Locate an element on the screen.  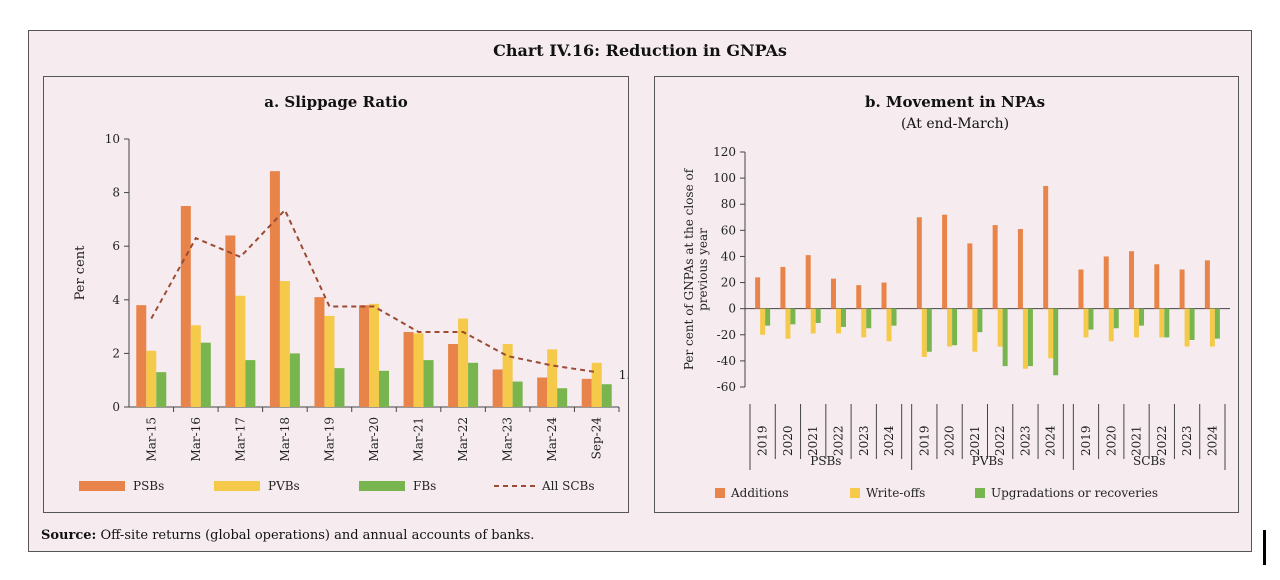
x-tick-label: Mar-18 is located at coordinates (285, 439).